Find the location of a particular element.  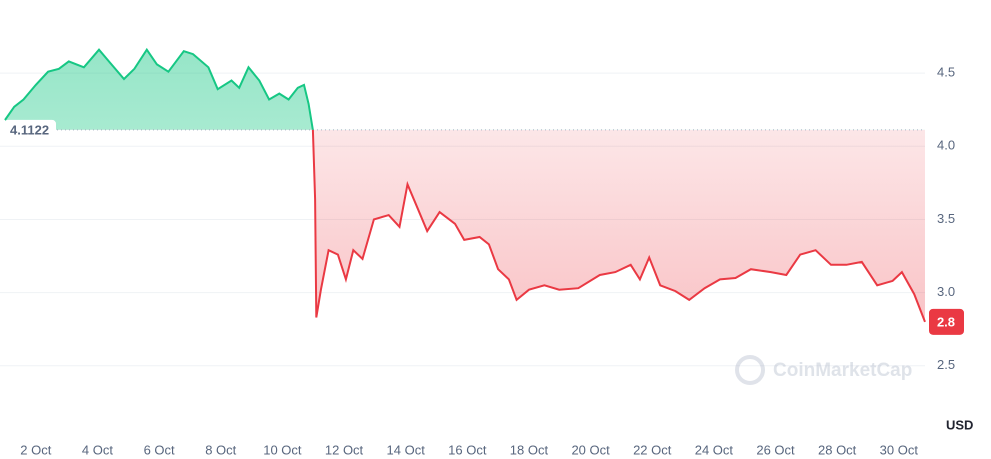

x-tick-label: 30 Oct is located at coordinates (899, 449).